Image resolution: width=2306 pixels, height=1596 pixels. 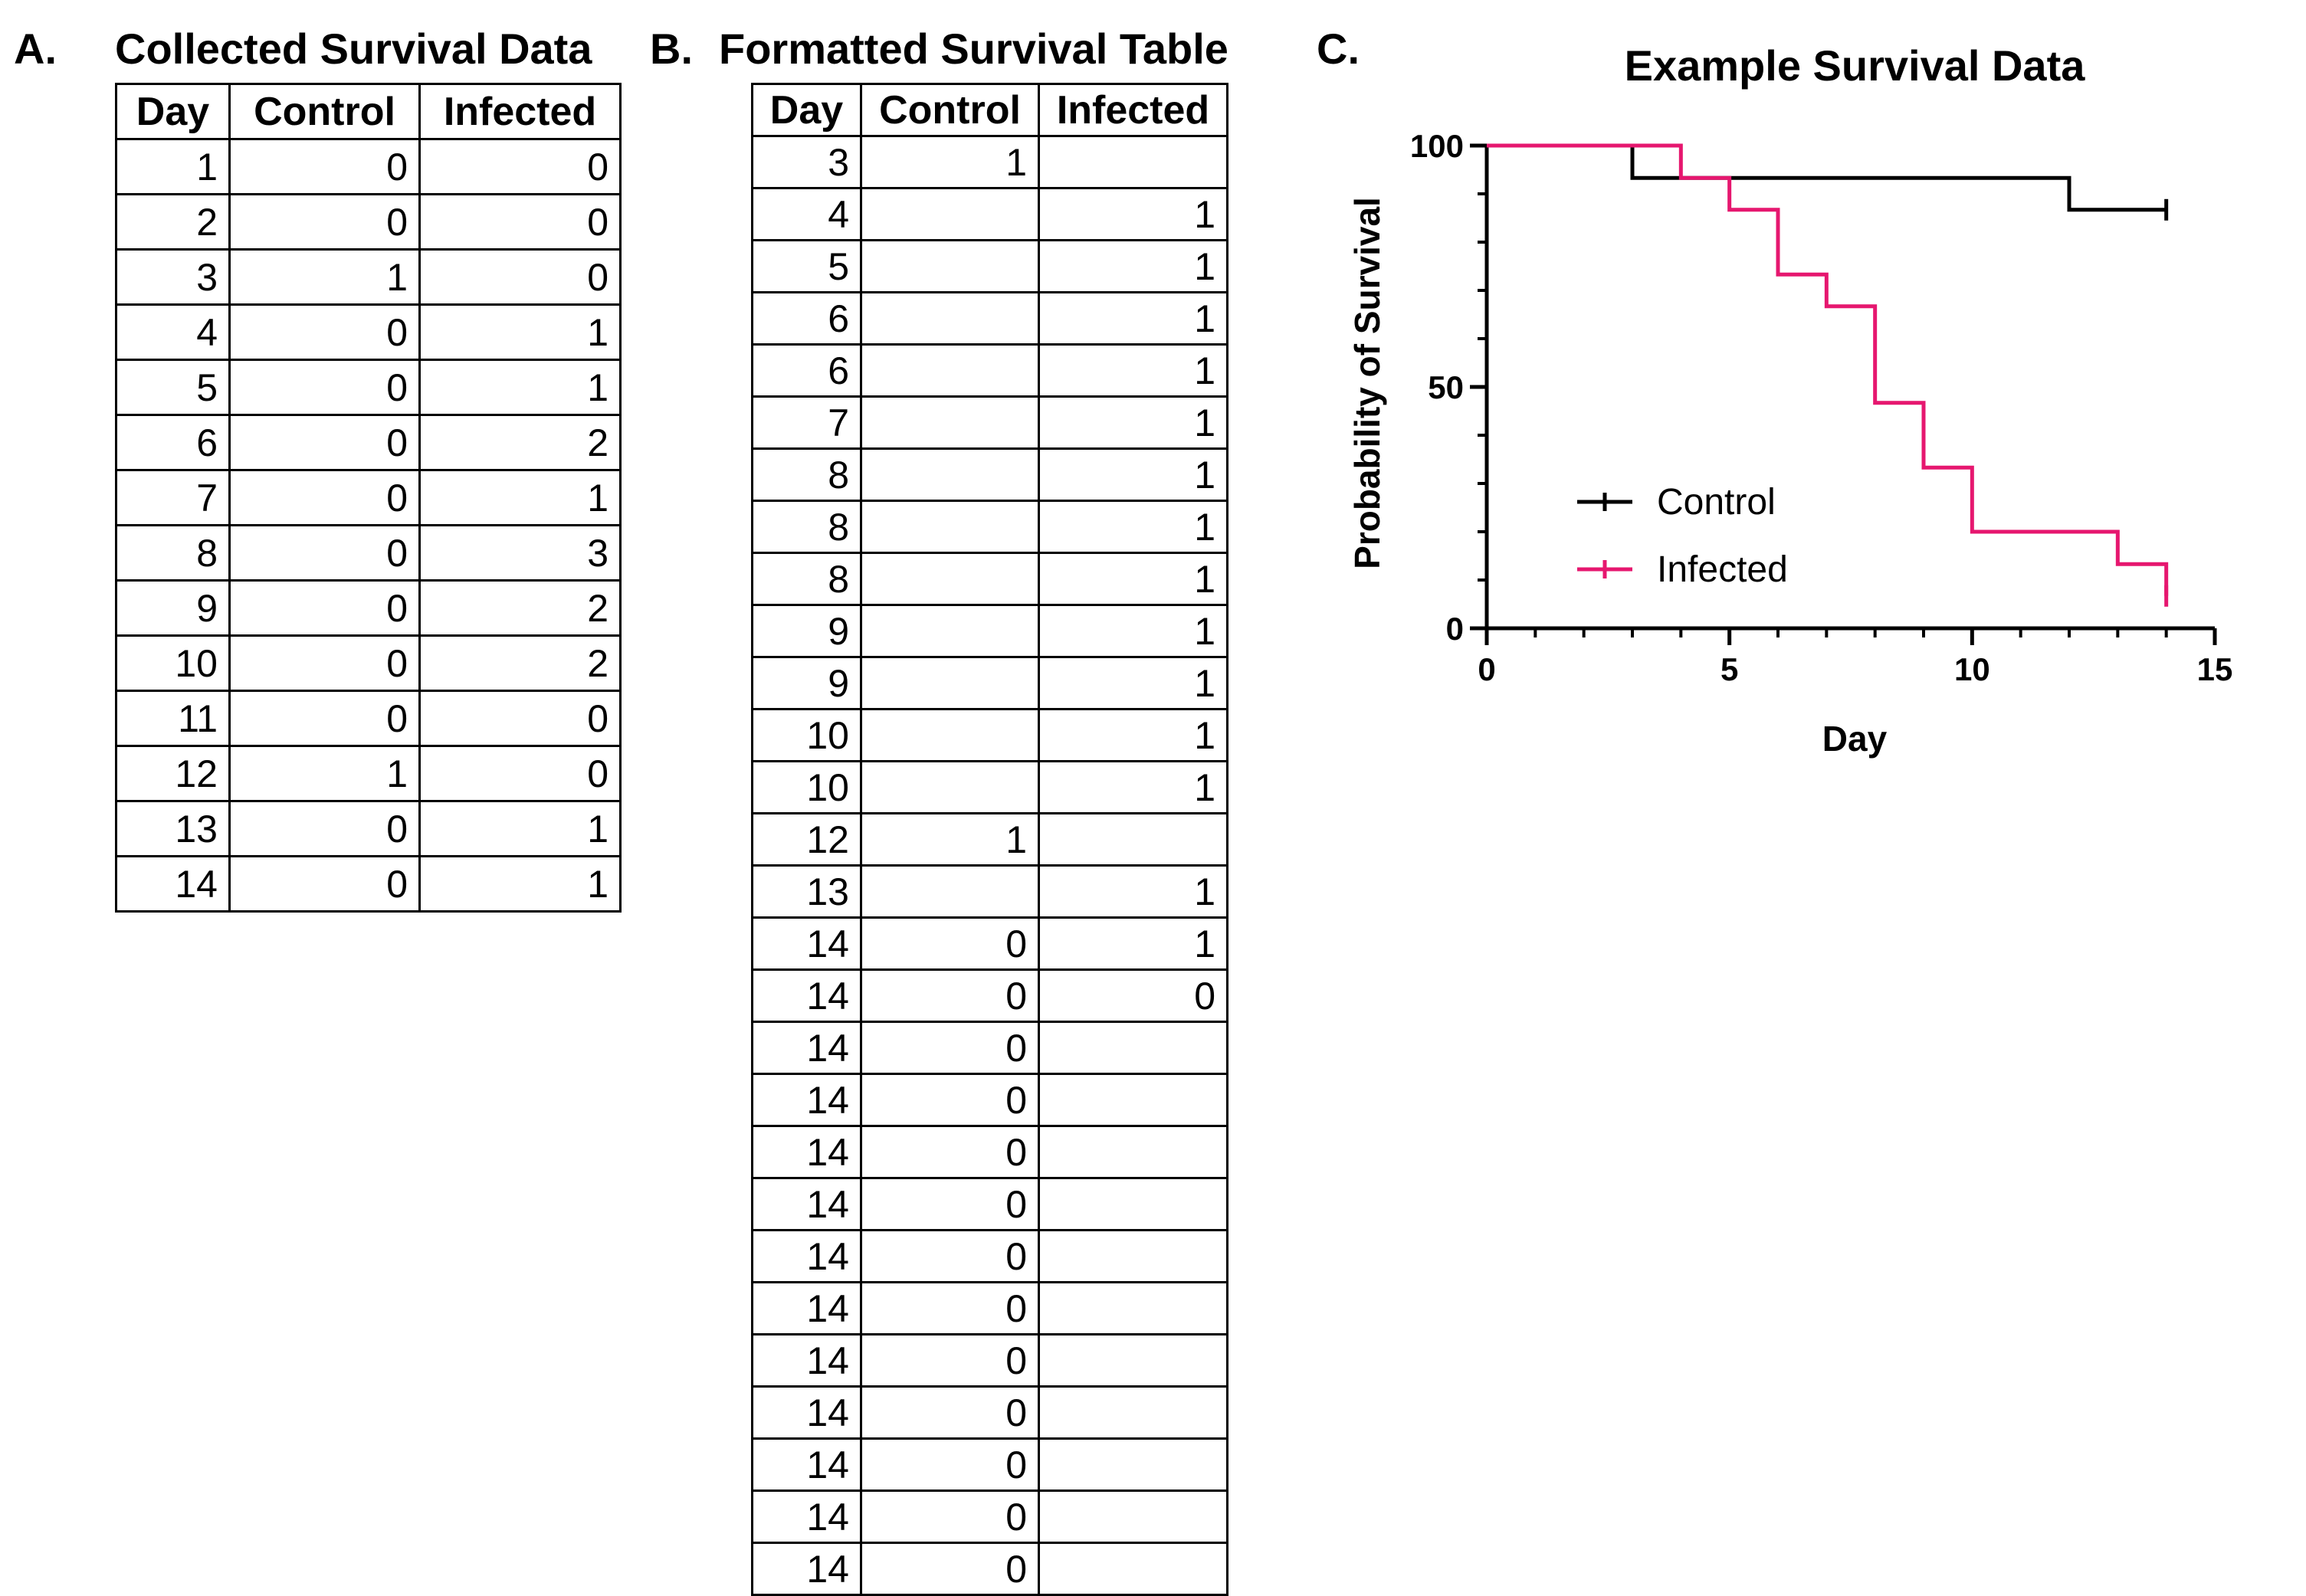 What do you see at coordinates (173, 222) in the screenshot?
I see `table-cell-day: 2` at bounding box center [173, 222].